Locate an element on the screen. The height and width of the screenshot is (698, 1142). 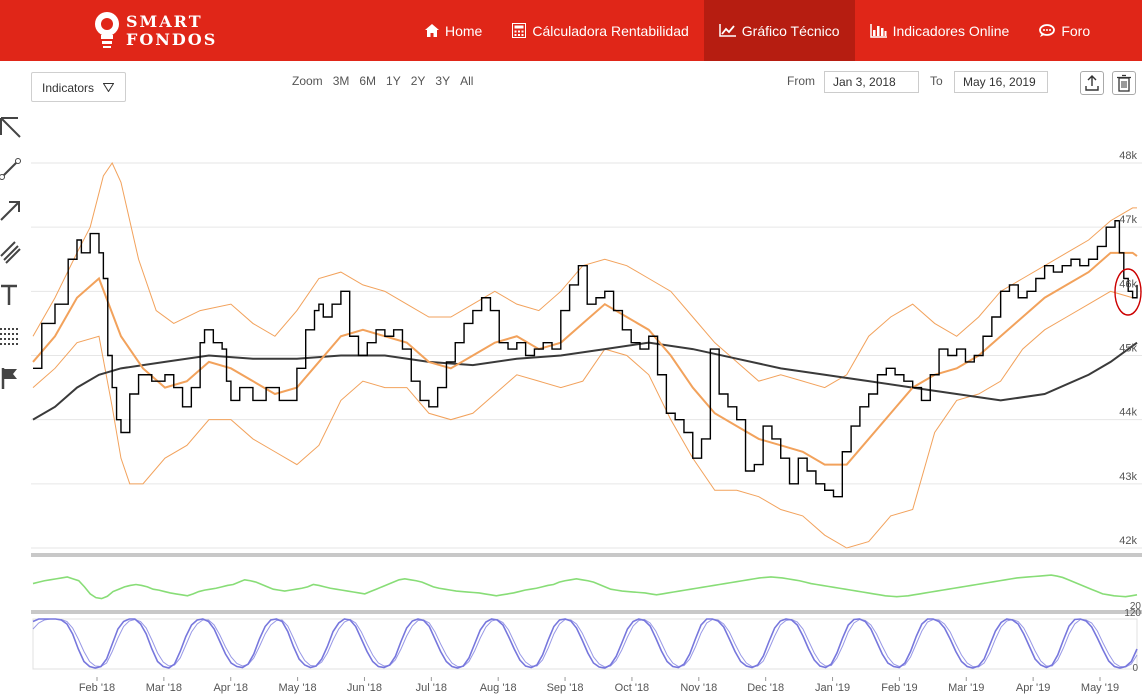
nav-forum-label: Foro is located at coordinates (1076, 30).